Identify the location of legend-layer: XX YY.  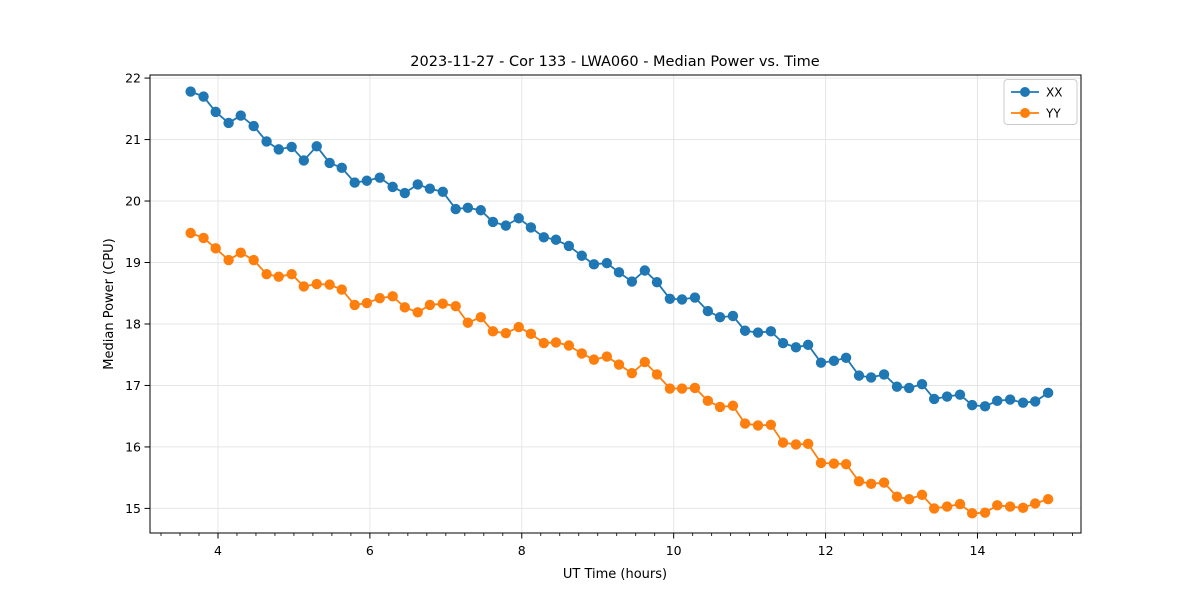
(1040, 102).